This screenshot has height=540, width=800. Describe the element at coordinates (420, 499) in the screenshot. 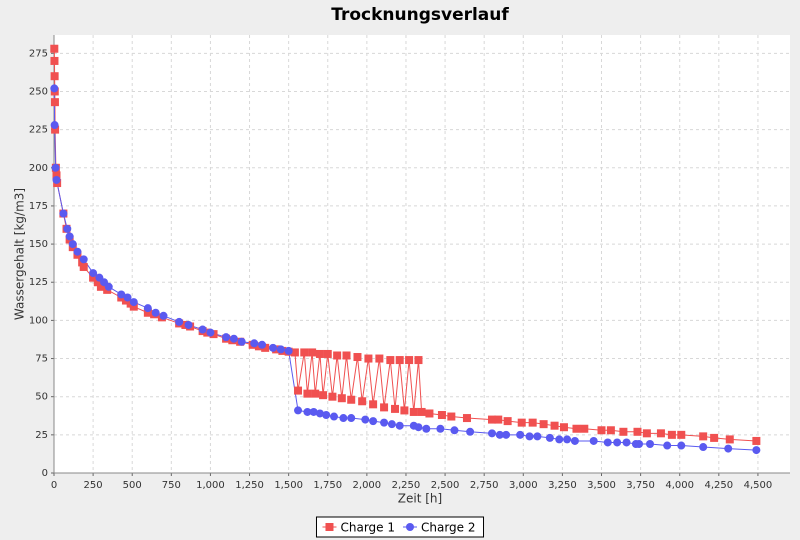

I see `x-axis-label: Zeit [h]` at that location.